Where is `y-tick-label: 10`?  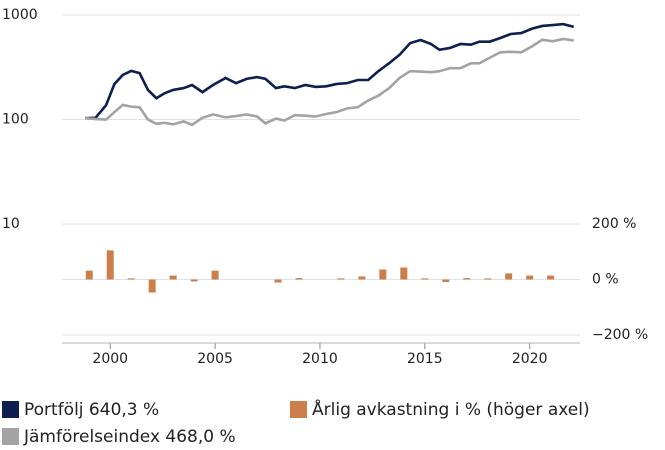
y-tick-label: 10 is located at coordinates (11, 224).